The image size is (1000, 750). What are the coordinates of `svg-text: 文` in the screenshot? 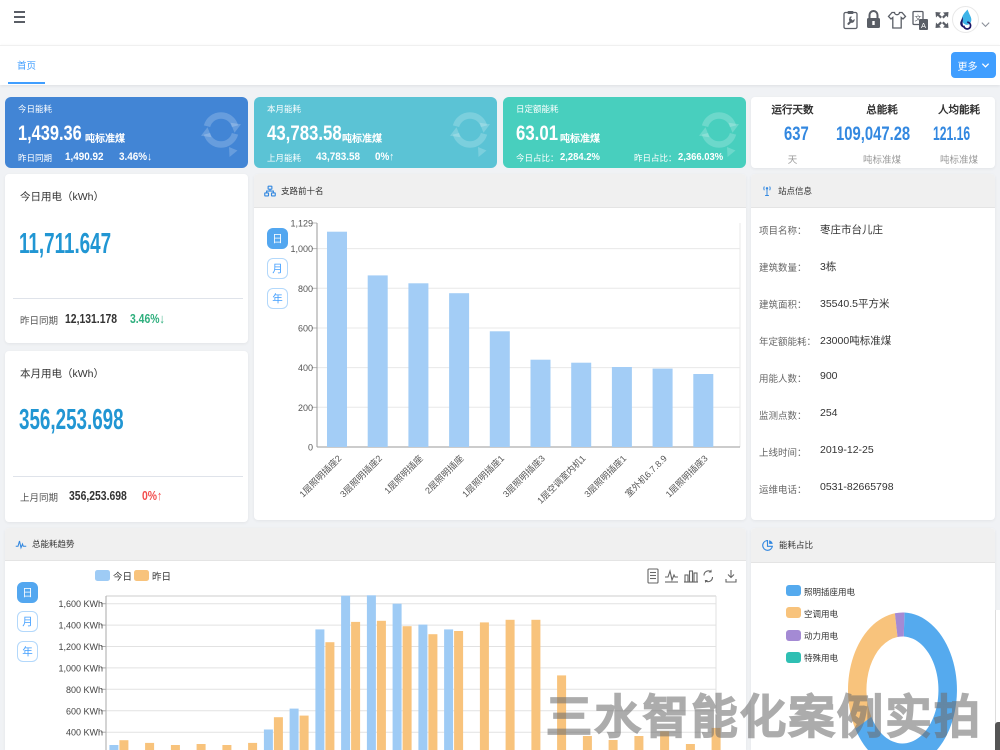 It's located at (918, 18).